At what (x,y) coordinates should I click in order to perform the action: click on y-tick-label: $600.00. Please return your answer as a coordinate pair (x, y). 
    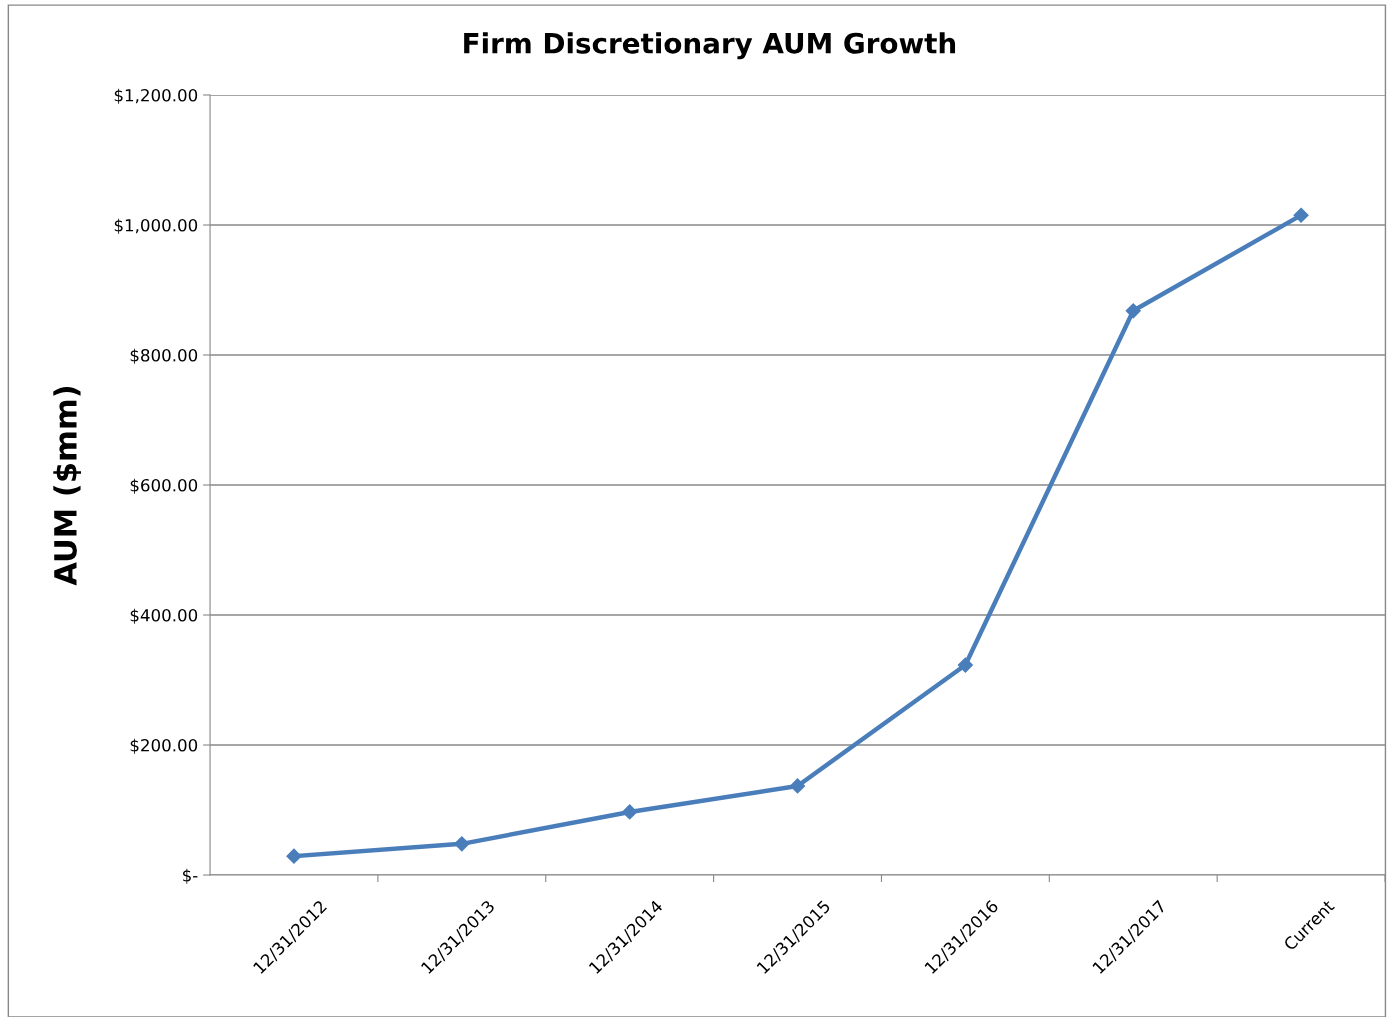
    Looking at the image, I should click on (164, 486).